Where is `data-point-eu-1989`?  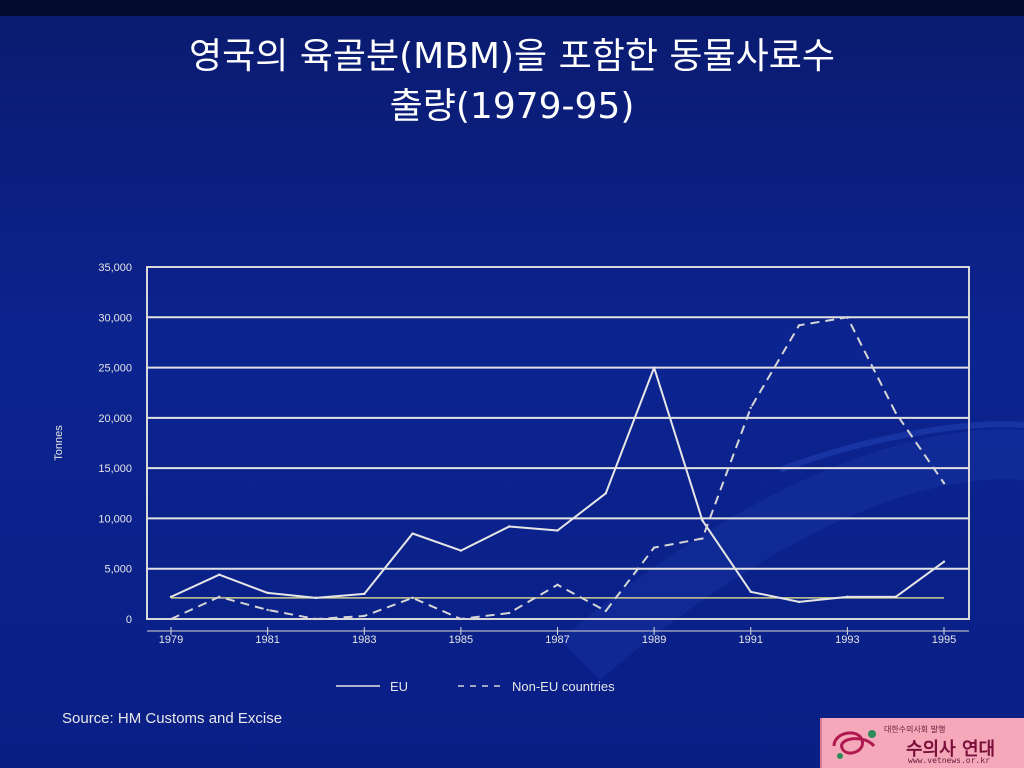 data-point-eu-1989 is located at coordinates (654, 367).